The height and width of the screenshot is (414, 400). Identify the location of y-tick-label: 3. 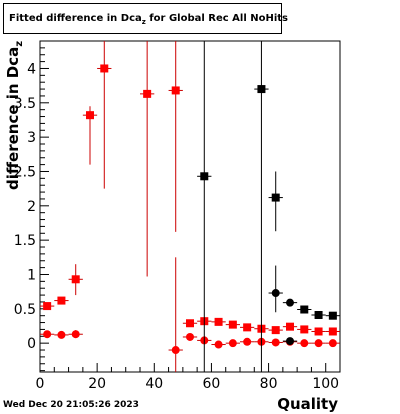
(31, 138).